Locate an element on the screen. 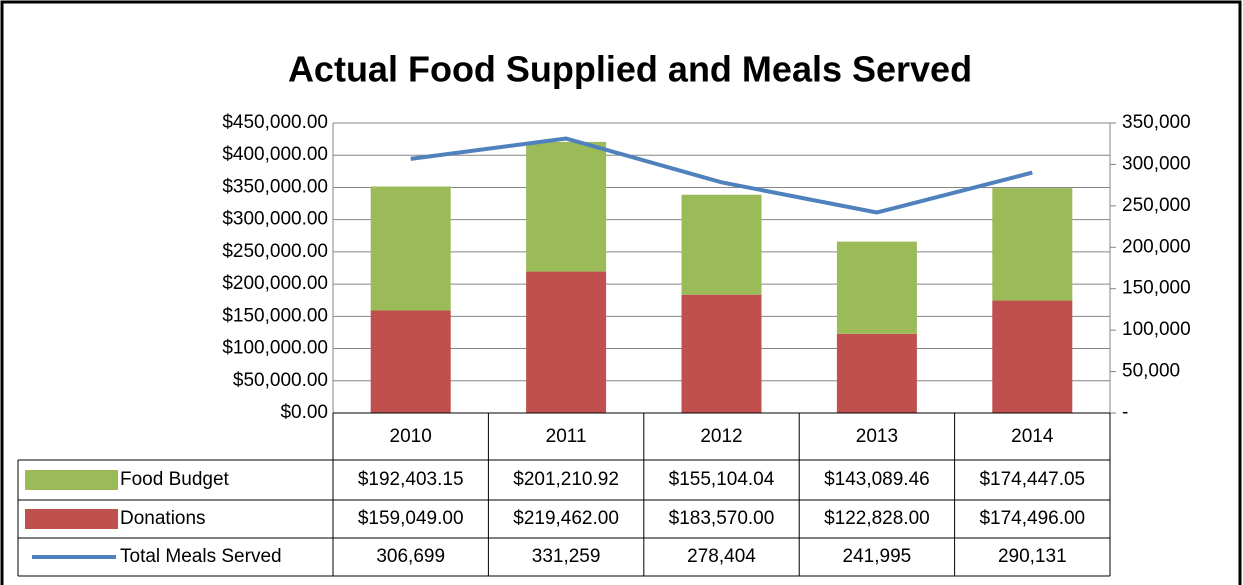 The image size is (1243, 585). y-tick-label: $0.00 is located at coordinates (304, 412).